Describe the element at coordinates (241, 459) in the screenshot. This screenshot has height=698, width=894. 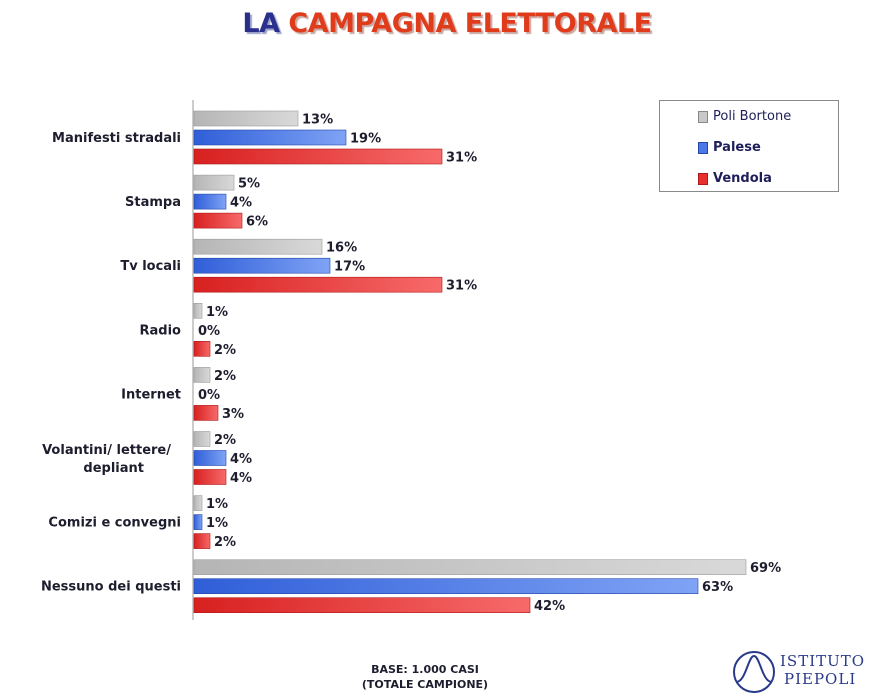
I see `value-label-palese-volantini-lettere-depliant: 4%` at that location.